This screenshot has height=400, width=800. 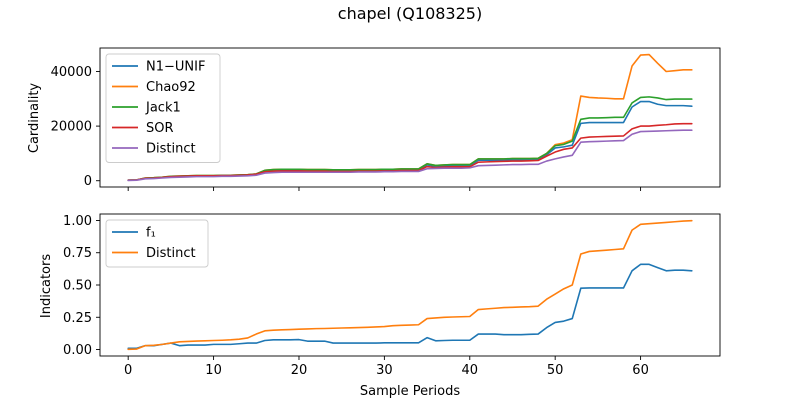 What do you see at coordinates (384, 370) in the screenshot?
I see `bottom-x-tick-label: 30` at bounding box center [384, 370].